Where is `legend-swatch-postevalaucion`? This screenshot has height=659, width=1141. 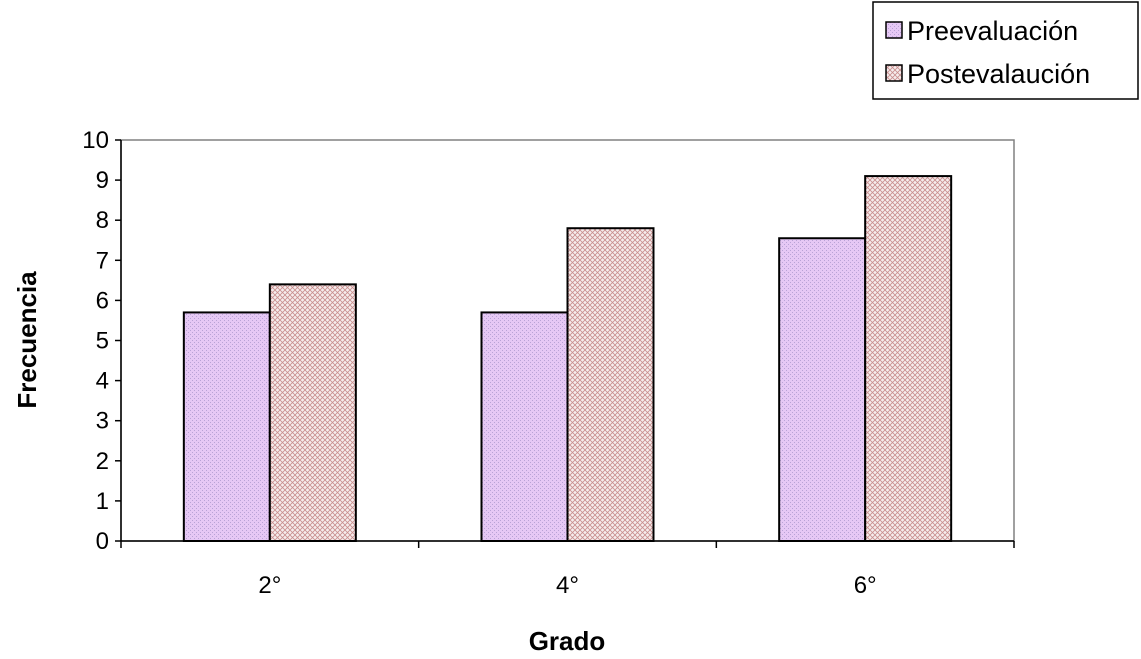 legend-swatch-postevalaucion is located at coordinates (894, 73).